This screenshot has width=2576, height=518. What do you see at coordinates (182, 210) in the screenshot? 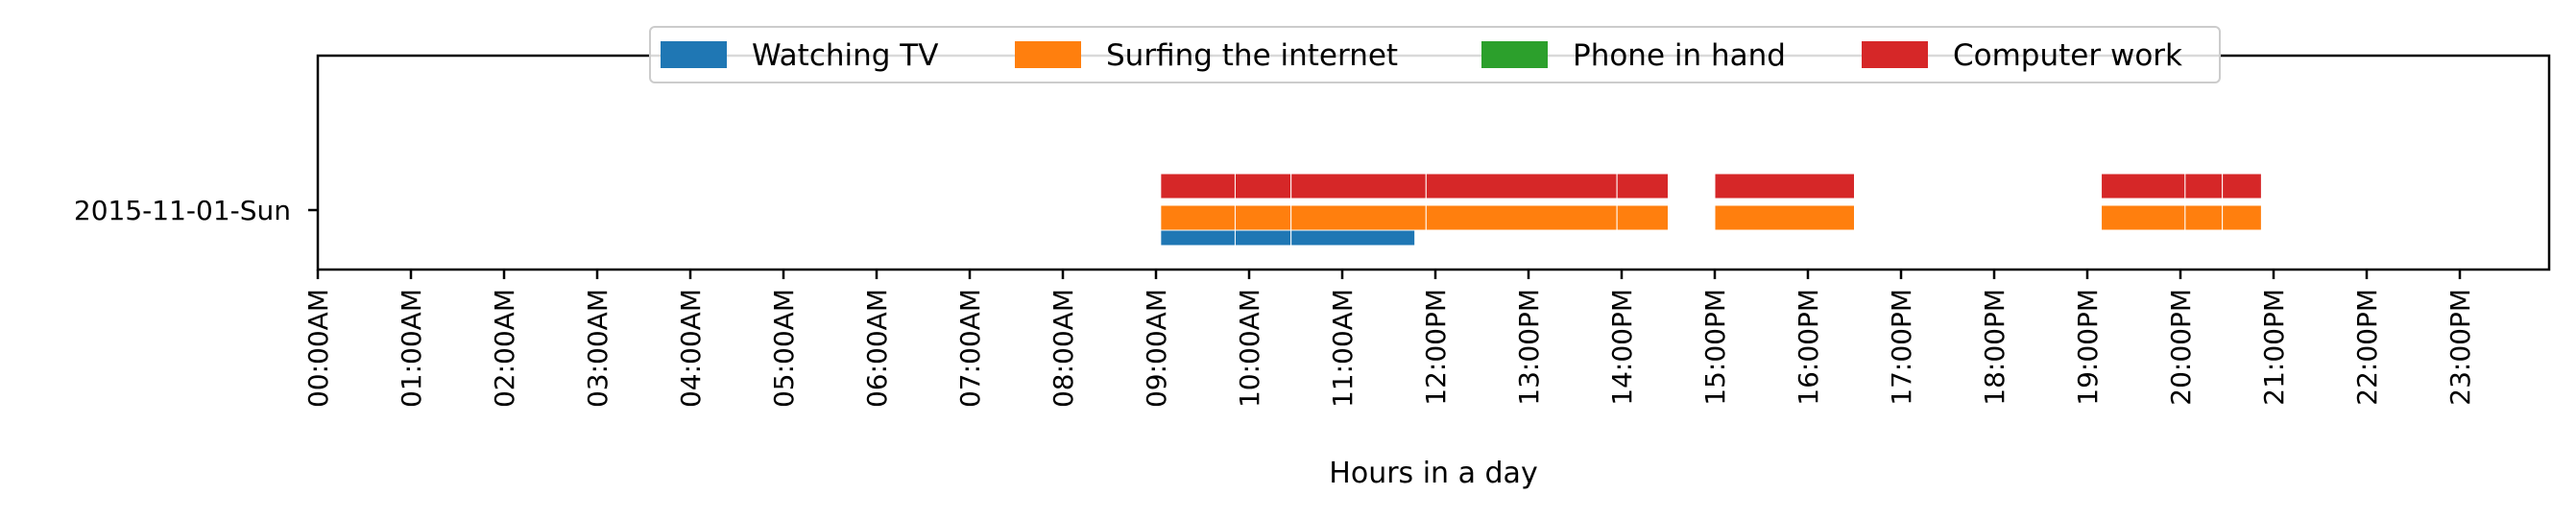
I see `y-tick-label: 2015-11-01-Sun` at bounding box center [182, 210].